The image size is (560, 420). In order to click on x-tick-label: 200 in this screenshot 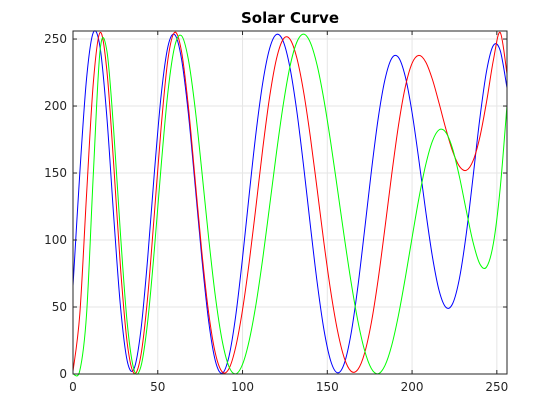, I will do `click(412, 387)`.